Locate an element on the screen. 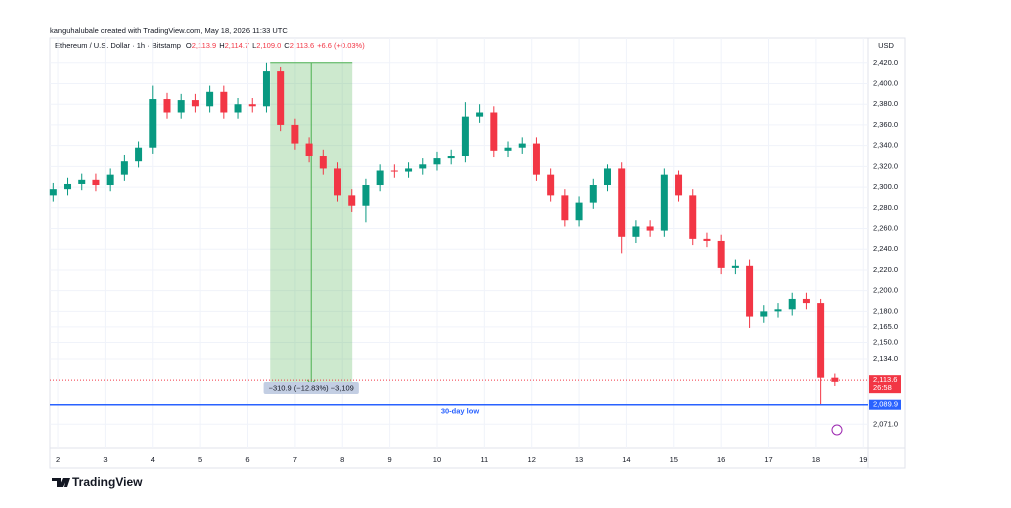  measure-label-box is located at coordinates (311, 388).